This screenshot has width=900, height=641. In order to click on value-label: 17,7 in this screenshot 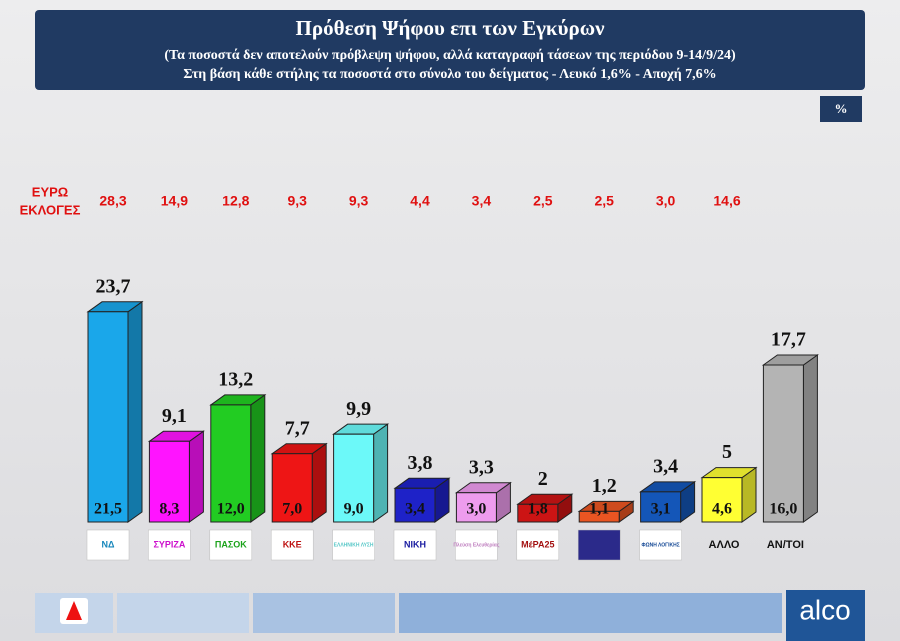, I will do `click(788, 340)`.